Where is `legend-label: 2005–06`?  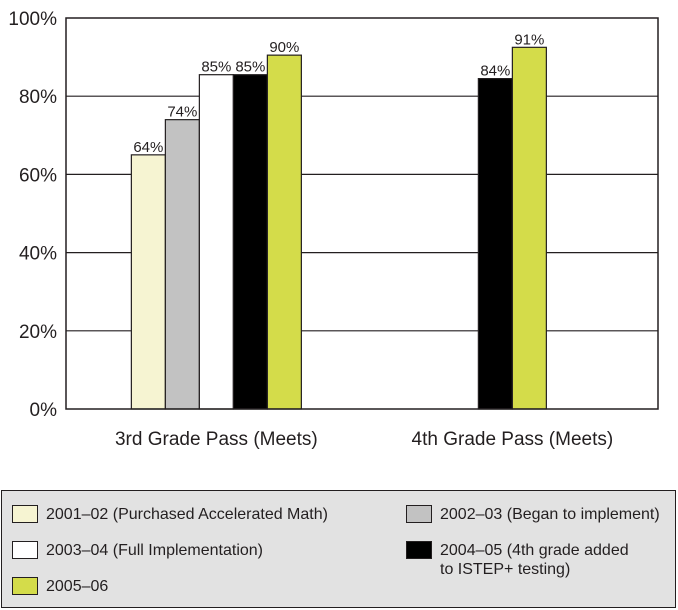 legend-label: 2005–06 is located at coordinates (77, 586).